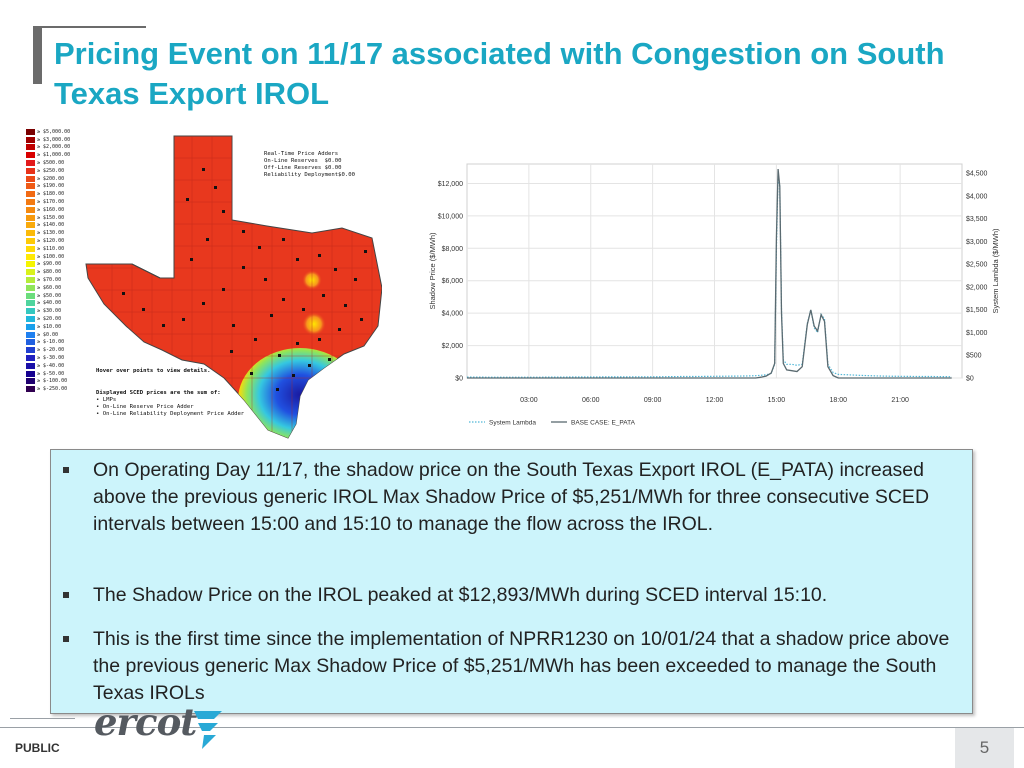 This screenshot has width=1024, height=768. Describe the element at coordinates (51, 178) in the screenshot. I see `legend-label: ≥ $200.00` at that location.